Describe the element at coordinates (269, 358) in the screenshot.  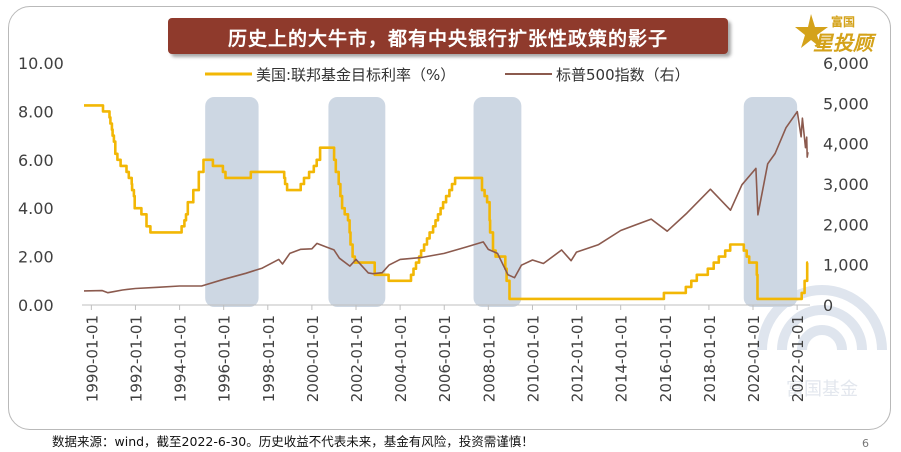
I see `x-tick-label: 1998-01-01` at that location.